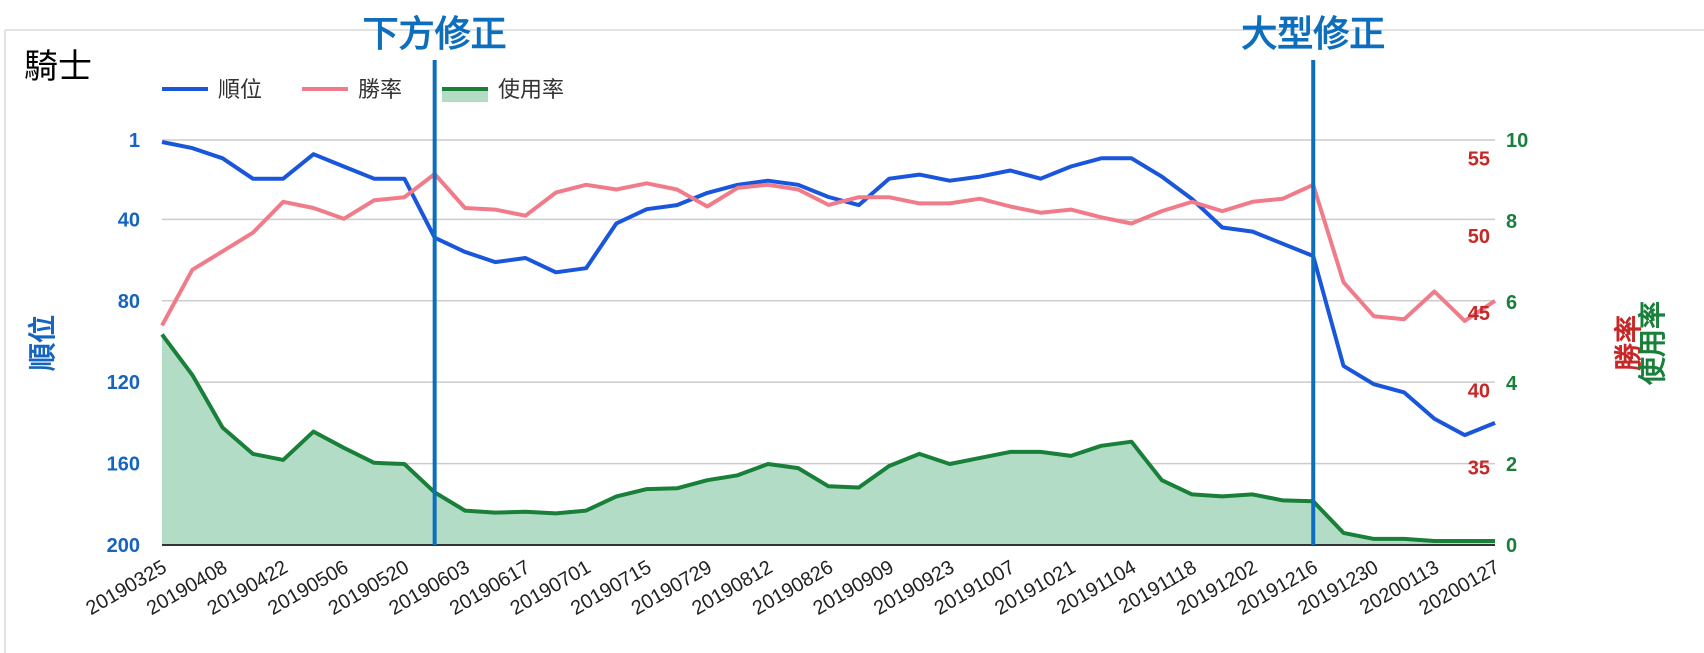 Image resolution: width=1704 pixels, height=653 pixels. I want to click on chart-title: 騎士, so click(58, 67).